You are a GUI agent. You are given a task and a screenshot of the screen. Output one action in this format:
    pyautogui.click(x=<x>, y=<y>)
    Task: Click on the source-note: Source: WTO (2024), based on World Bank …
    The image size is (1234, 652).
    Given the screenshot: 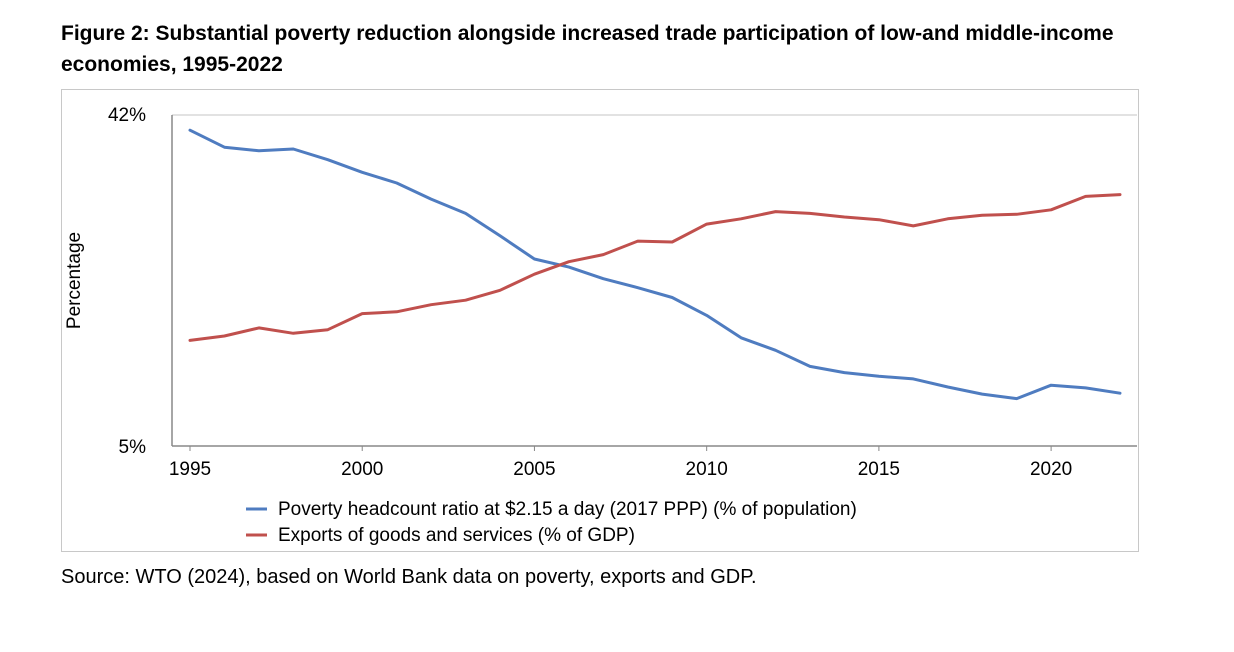 What is the action you would take?
    pyautogui.click(x=409, y=577)
    